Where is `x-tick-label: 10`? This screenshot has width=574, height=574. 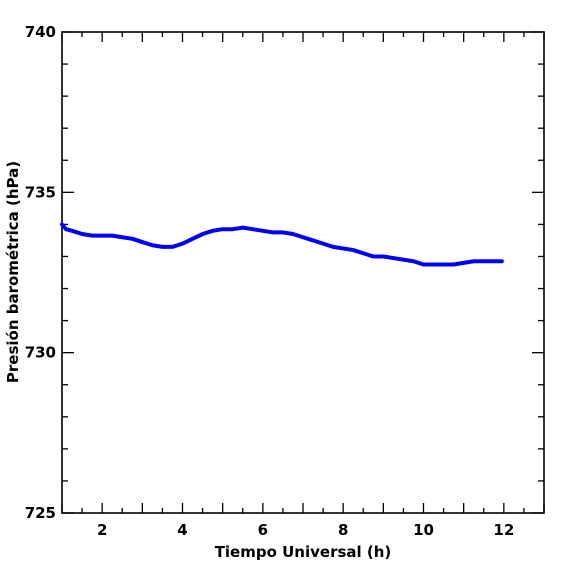
x-tick-label: 10 is located at coordinates (423, 530).